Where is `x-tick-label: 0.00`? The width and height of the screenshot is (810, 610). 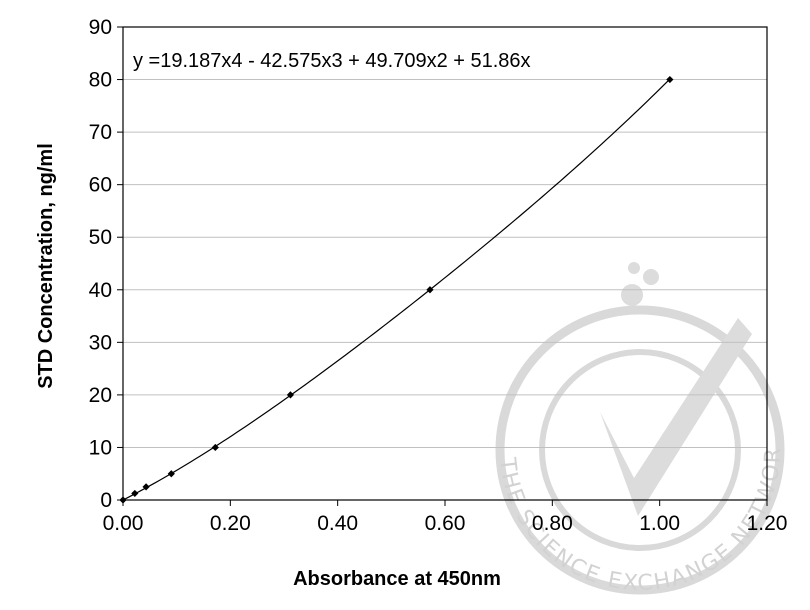 x-tick-label: 0.00 is located at coordinates (123, 523).